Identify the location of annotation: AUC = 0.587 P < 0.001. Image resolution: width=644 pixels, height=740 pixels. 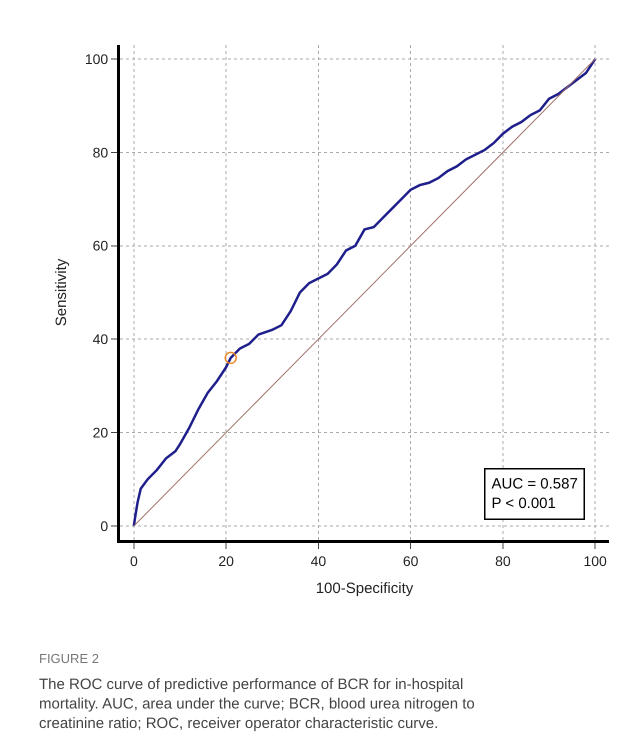
(535, 494).